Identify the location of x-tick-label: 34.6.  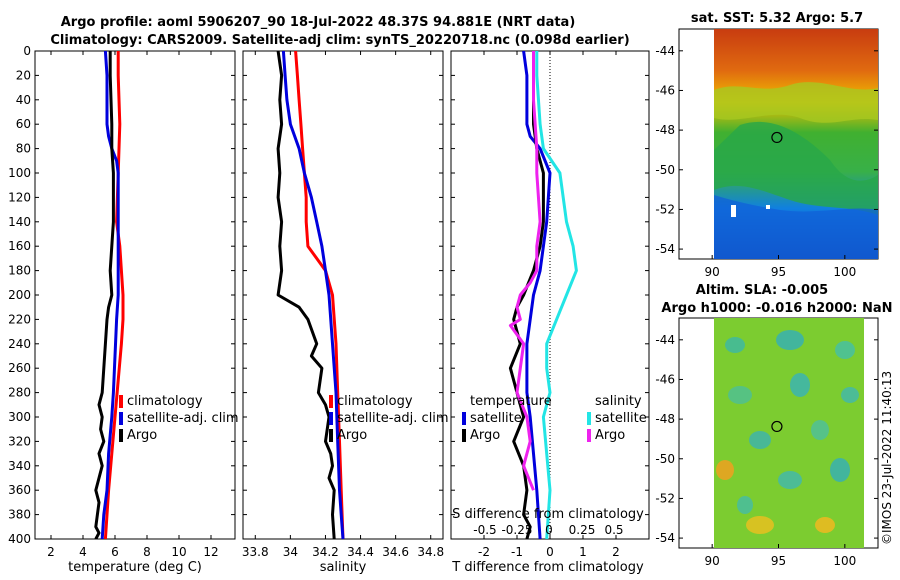
(395, 552).